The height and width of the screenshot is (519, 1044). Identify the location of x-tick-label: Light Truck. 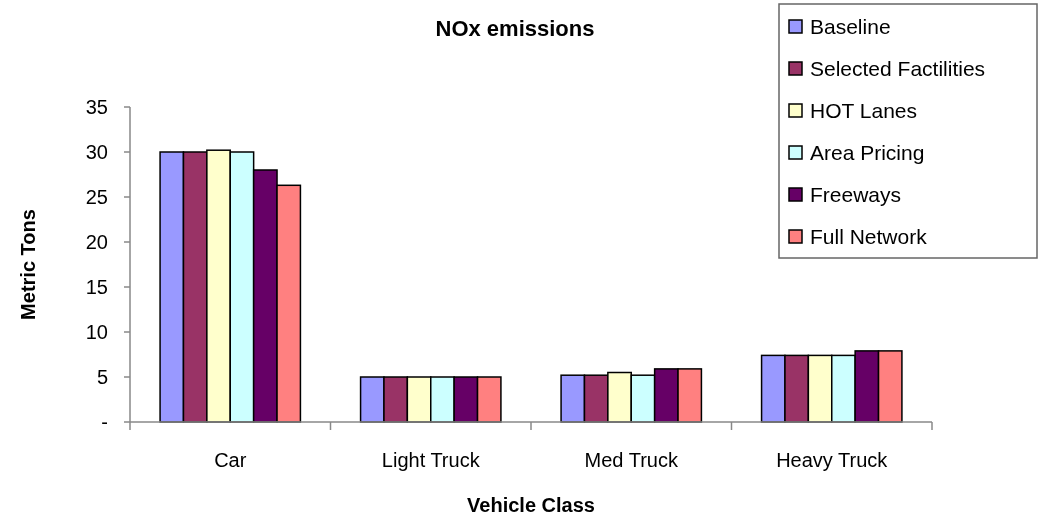
(431, 460).